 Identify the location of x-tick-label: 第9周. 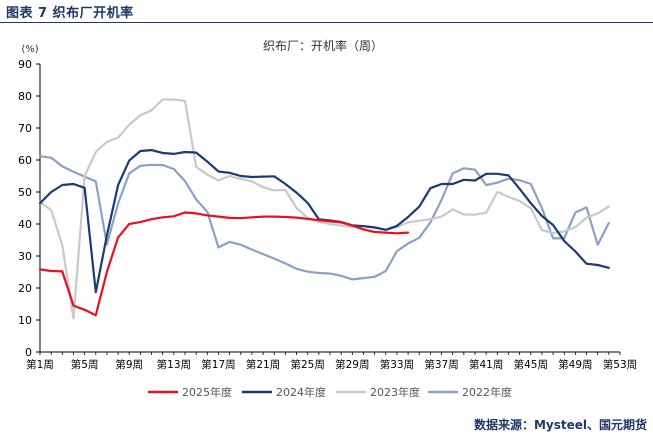
(129, 364).